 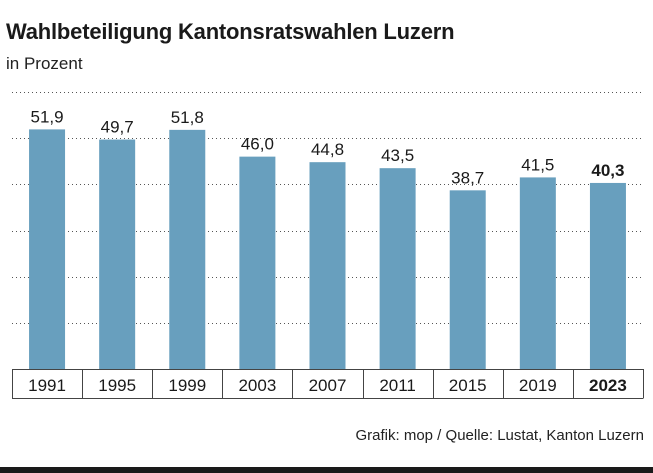 I want to click on value-label-2019: 41,5, so click(x=537, y=164).